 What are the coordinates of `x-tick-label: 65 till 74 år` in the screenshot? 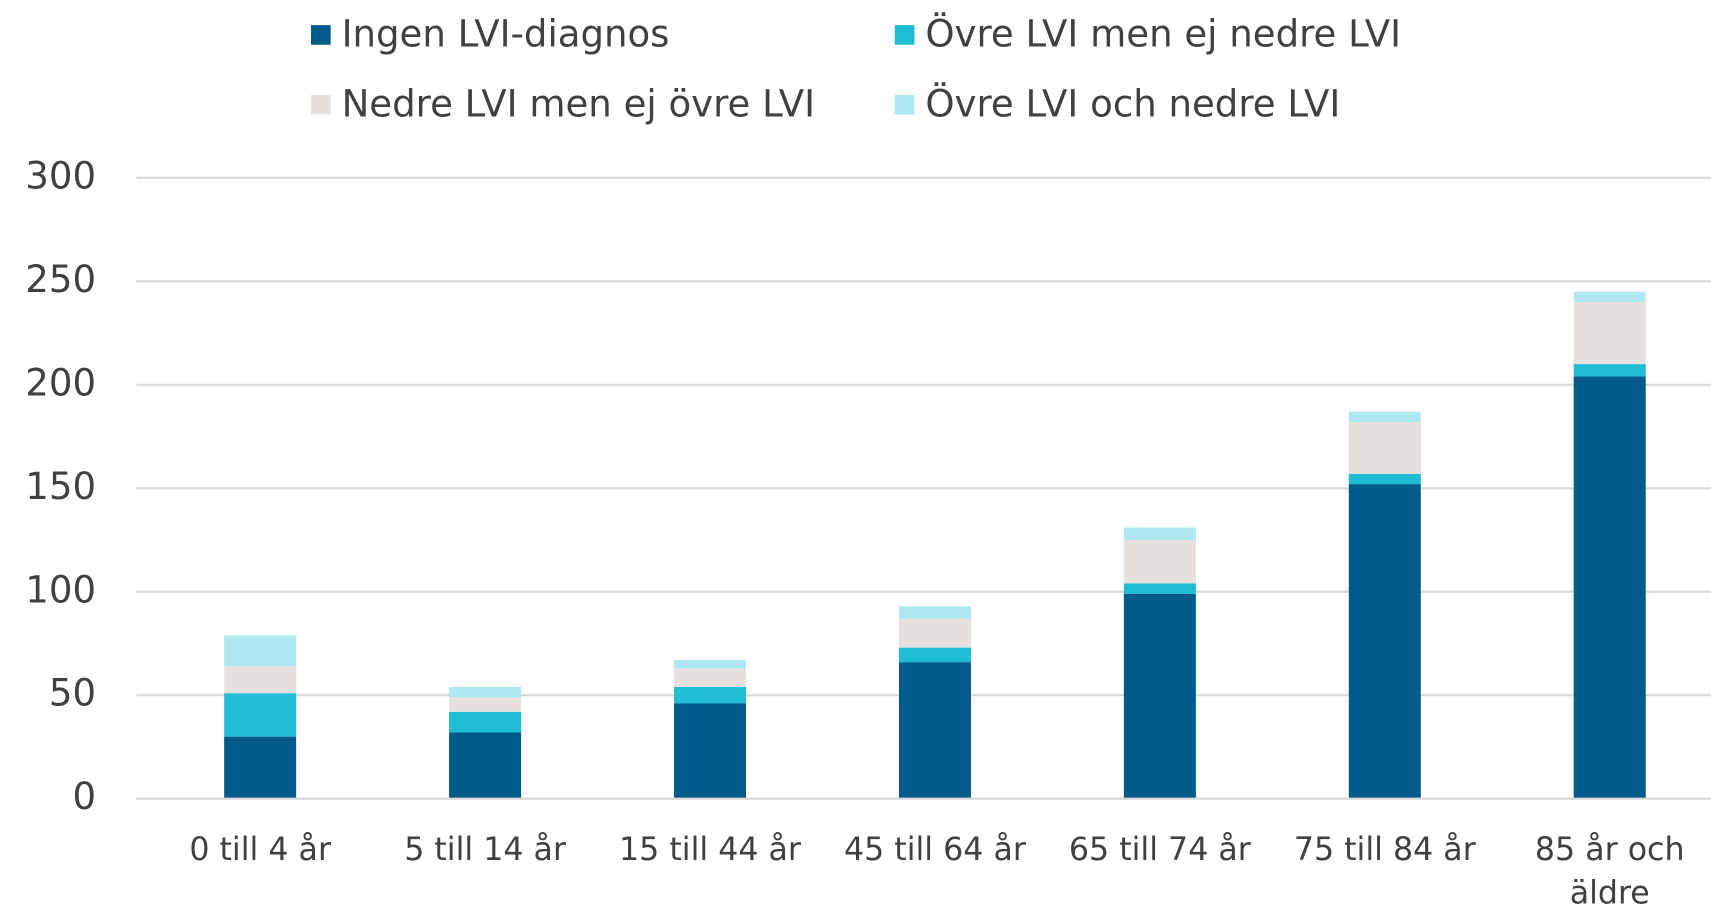 It's located at (1159, 849).